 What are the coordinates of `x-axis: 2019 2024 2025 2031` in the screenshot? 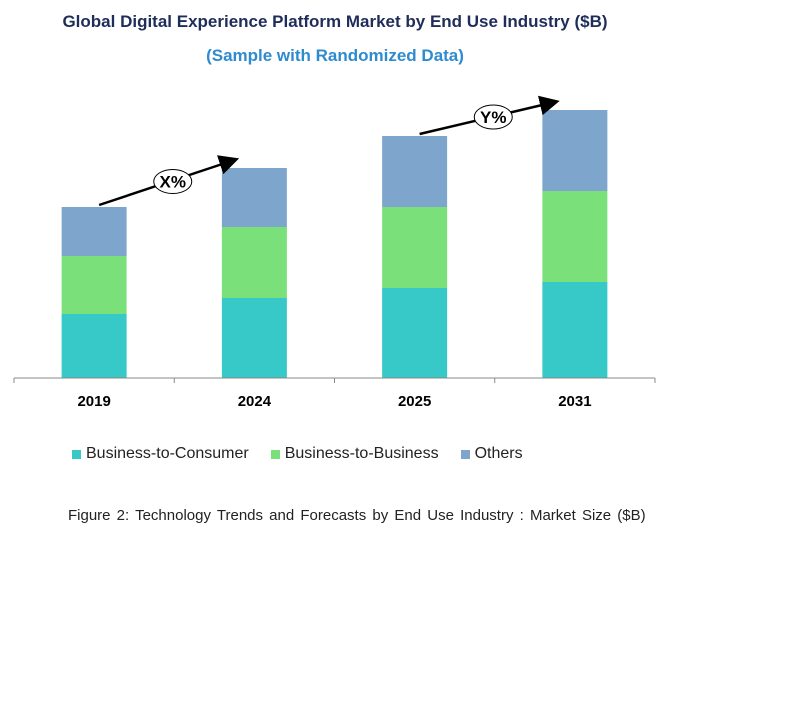 It's located at (334, 393).